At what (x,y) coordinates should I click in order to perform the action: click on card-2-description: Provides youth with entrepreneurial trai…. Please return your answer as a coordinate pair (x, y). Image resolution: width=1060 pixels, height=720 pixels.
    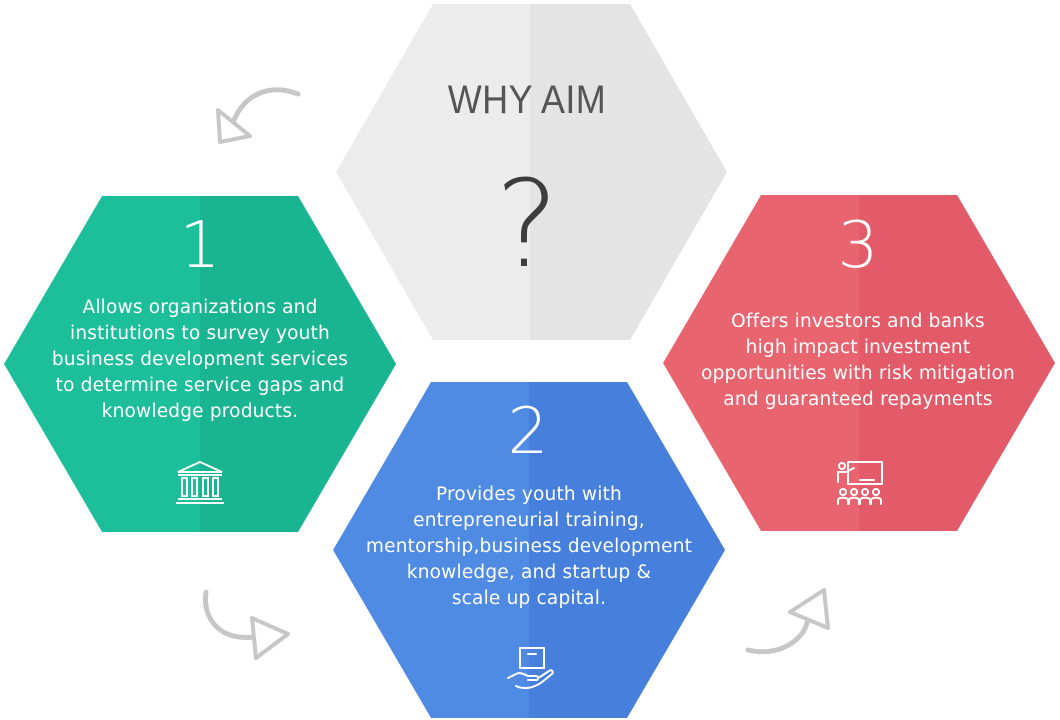
    Looking at the image, I should click on (529, 547).